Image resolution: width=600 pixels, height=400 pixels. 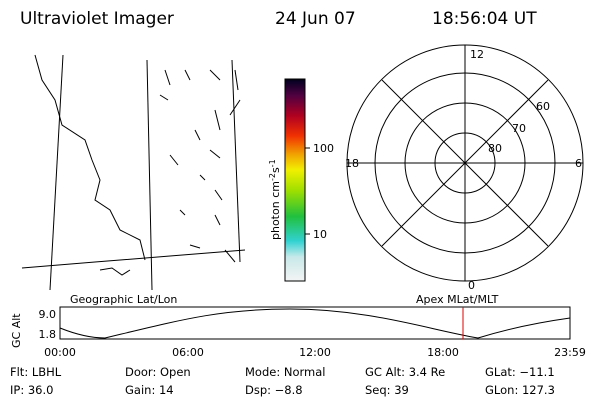 I want to click on x-tick-label: 18:00, so click(x=443, y=352).